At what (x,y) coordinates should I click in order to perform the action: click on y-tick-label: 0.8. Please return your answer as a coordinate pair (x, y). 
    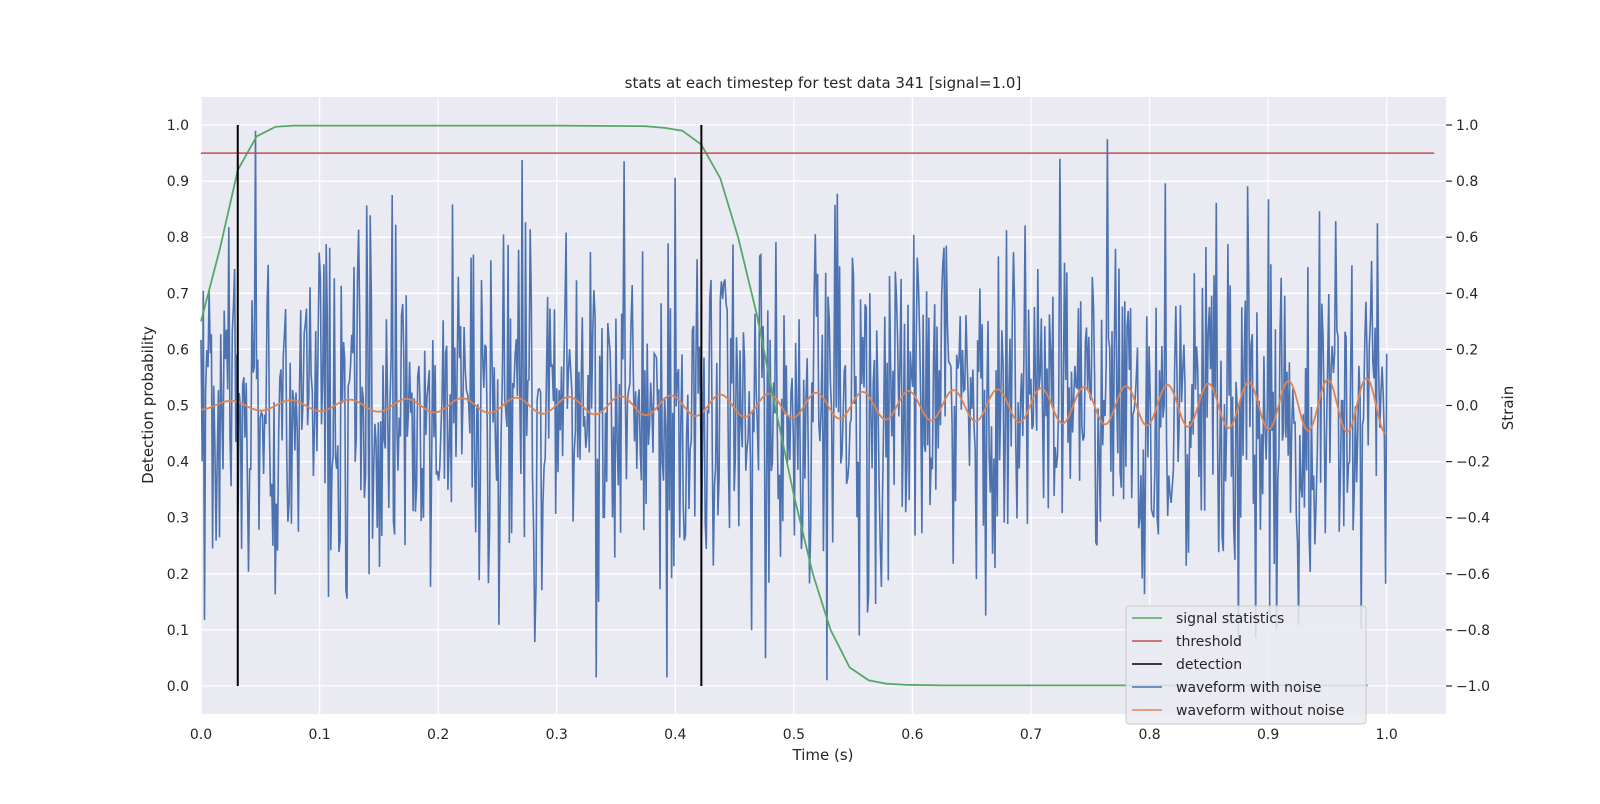
    Looking at the image, I should click on (178, 238).